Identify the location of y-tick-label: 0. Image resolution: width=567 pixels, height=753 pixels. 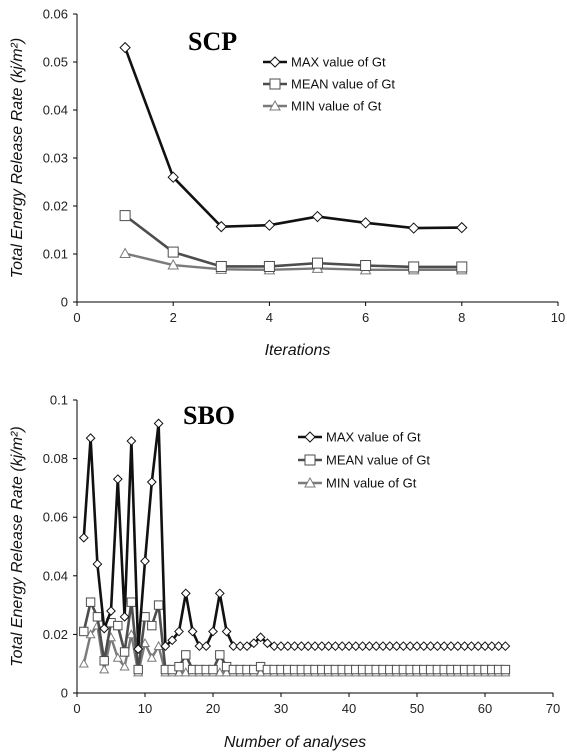
(64, 693).